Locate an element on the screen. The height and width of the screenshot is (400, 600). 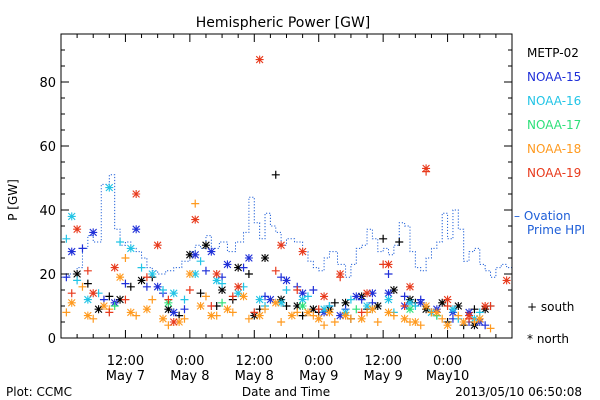
legend-entry: METP-02 is located at coordinates (553, 53).